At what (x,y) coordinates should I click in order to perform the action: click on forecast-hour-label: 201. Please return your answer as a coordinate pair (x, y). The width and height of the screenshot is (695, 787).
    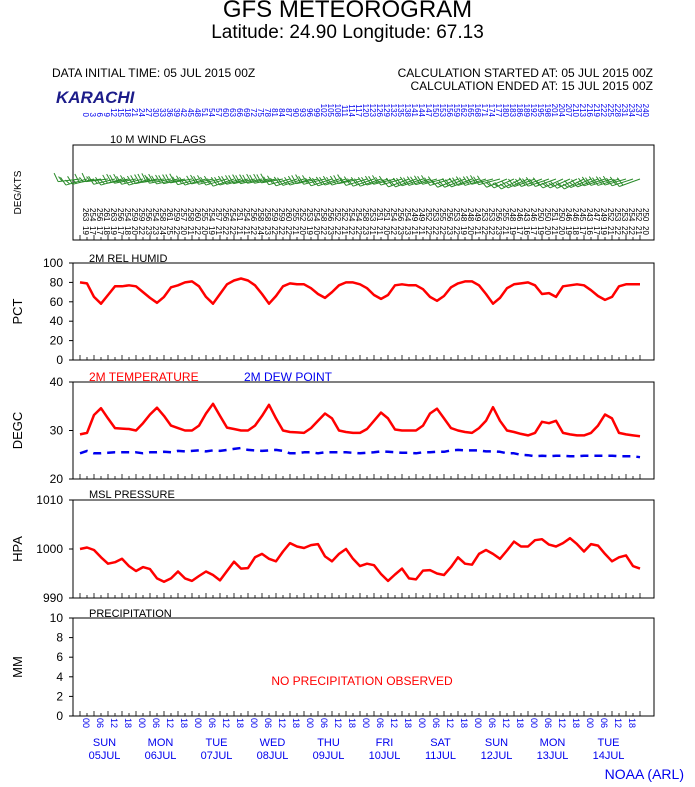
    Looking at the image, I should click on (554, 111).